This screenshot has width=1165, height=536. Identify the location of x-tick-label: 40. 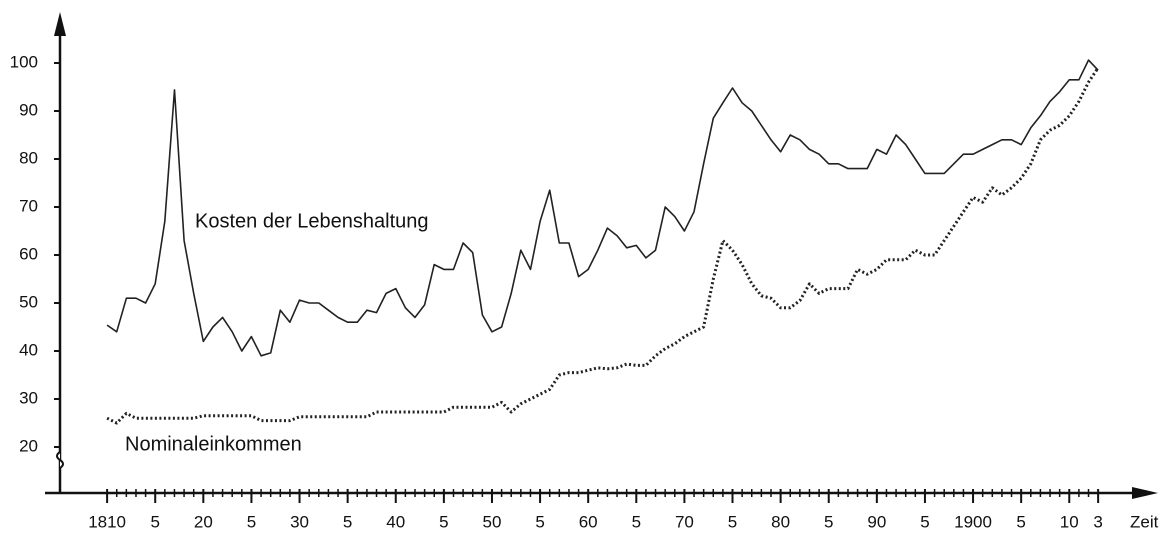
(395, 521).